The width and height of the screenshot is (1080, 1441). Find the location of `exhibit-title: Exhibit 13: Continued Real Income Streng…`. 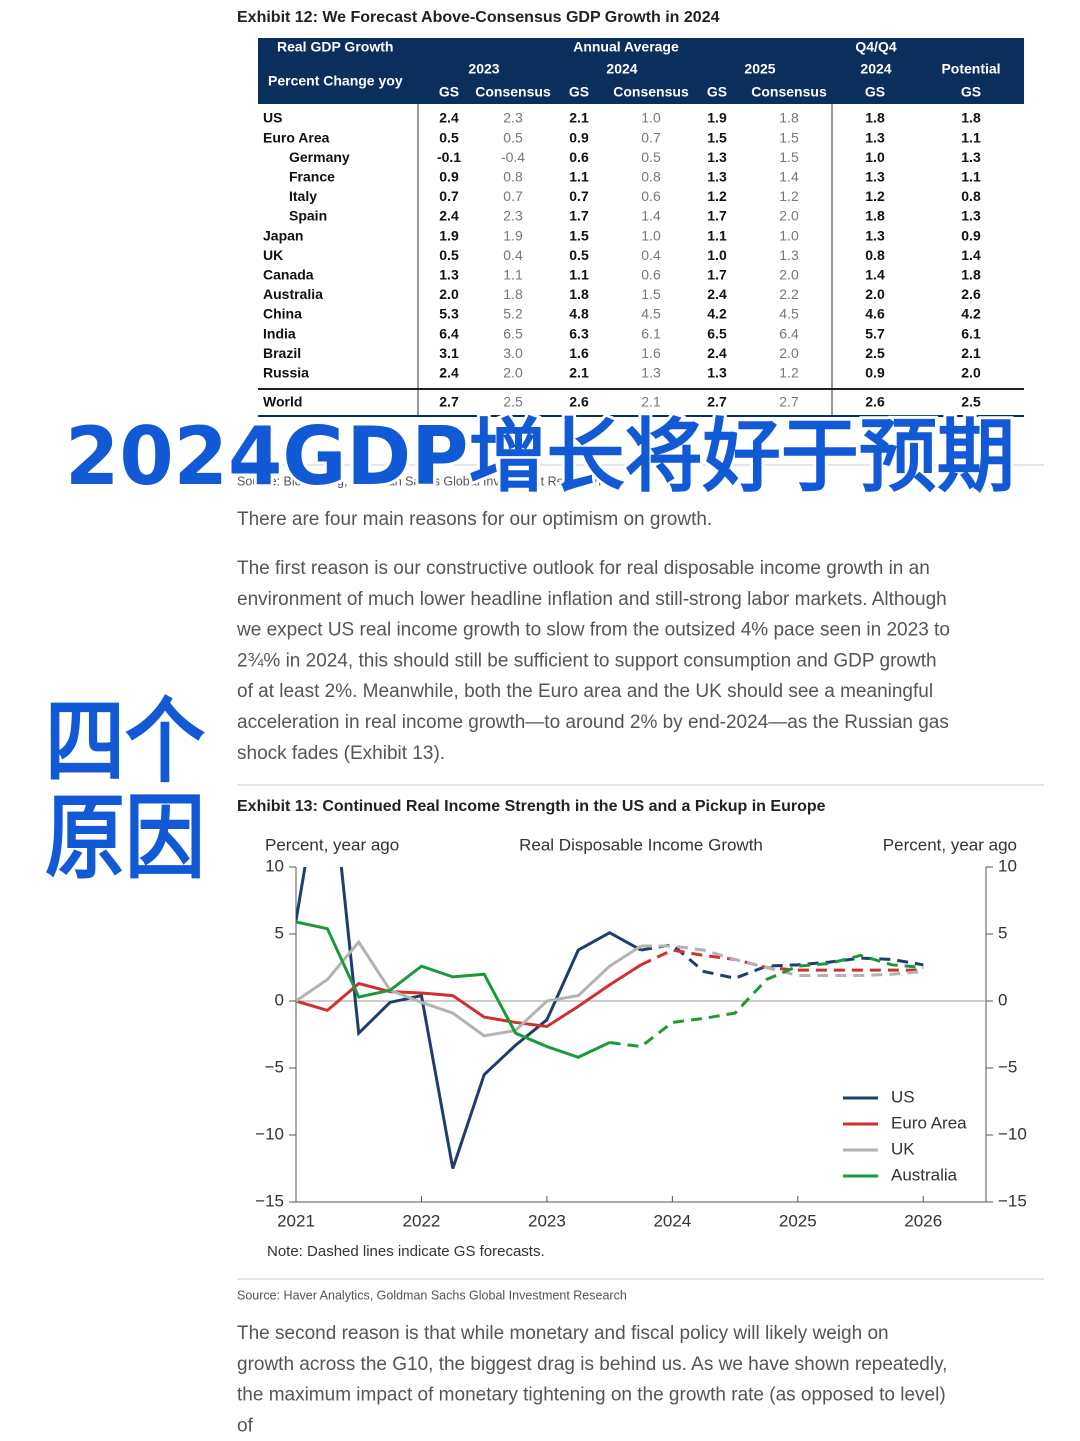

exhibit-title: Exhibit 13: Continued Real Income Streng… is located at coordinates (531, 806).